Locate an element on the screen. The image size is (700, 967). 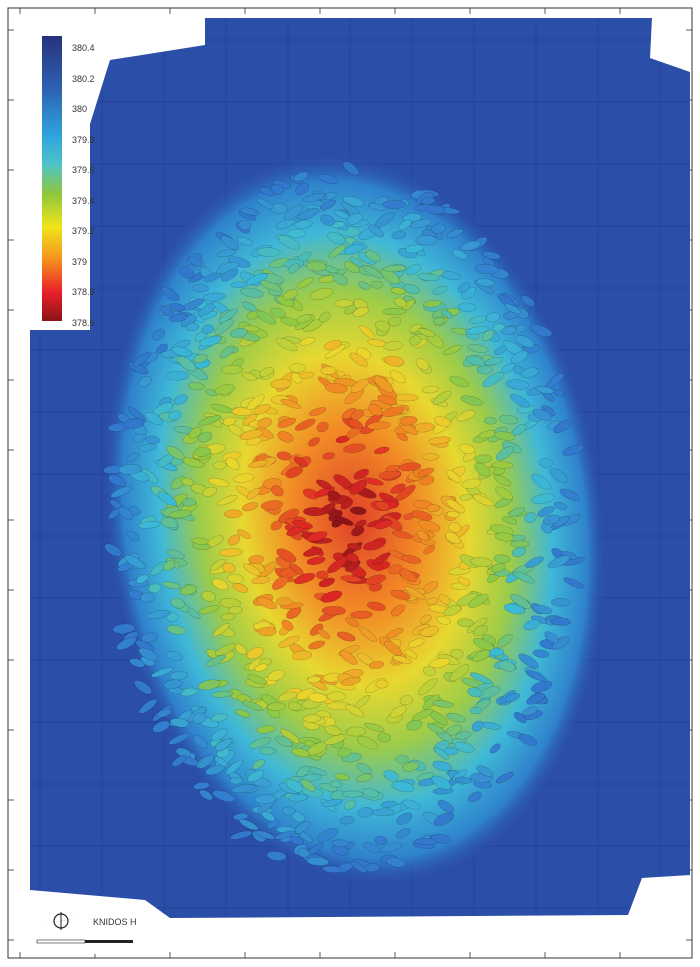
legend-label: 379 is located at coordinates (80, 261).